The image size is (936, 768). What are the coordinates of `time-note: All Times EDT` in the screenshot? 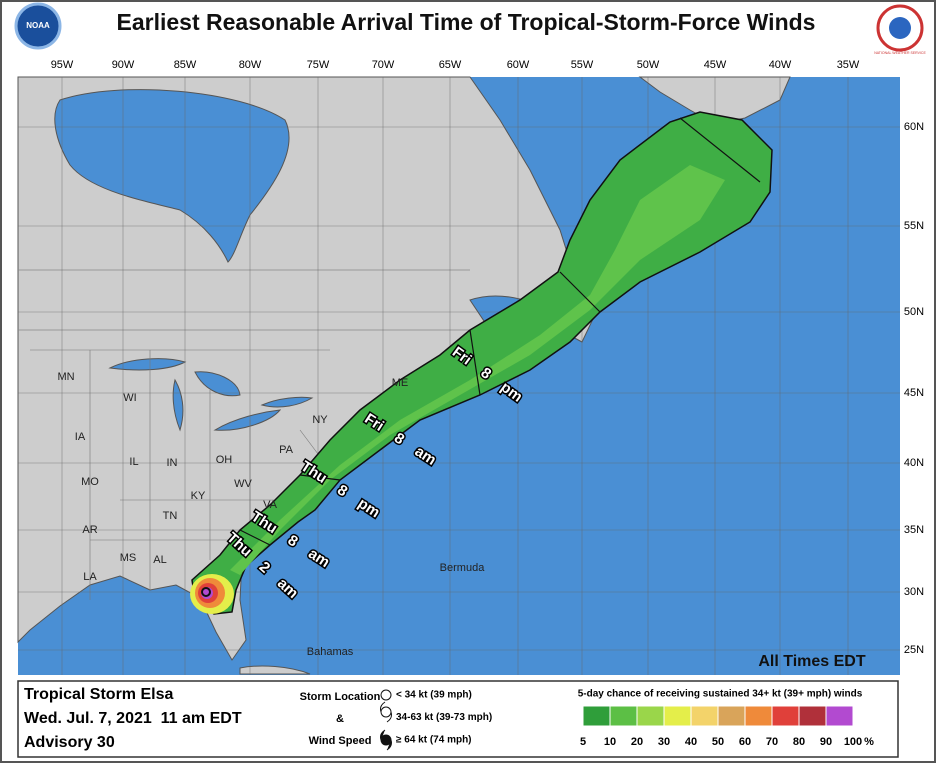 It's located at (812, 661).